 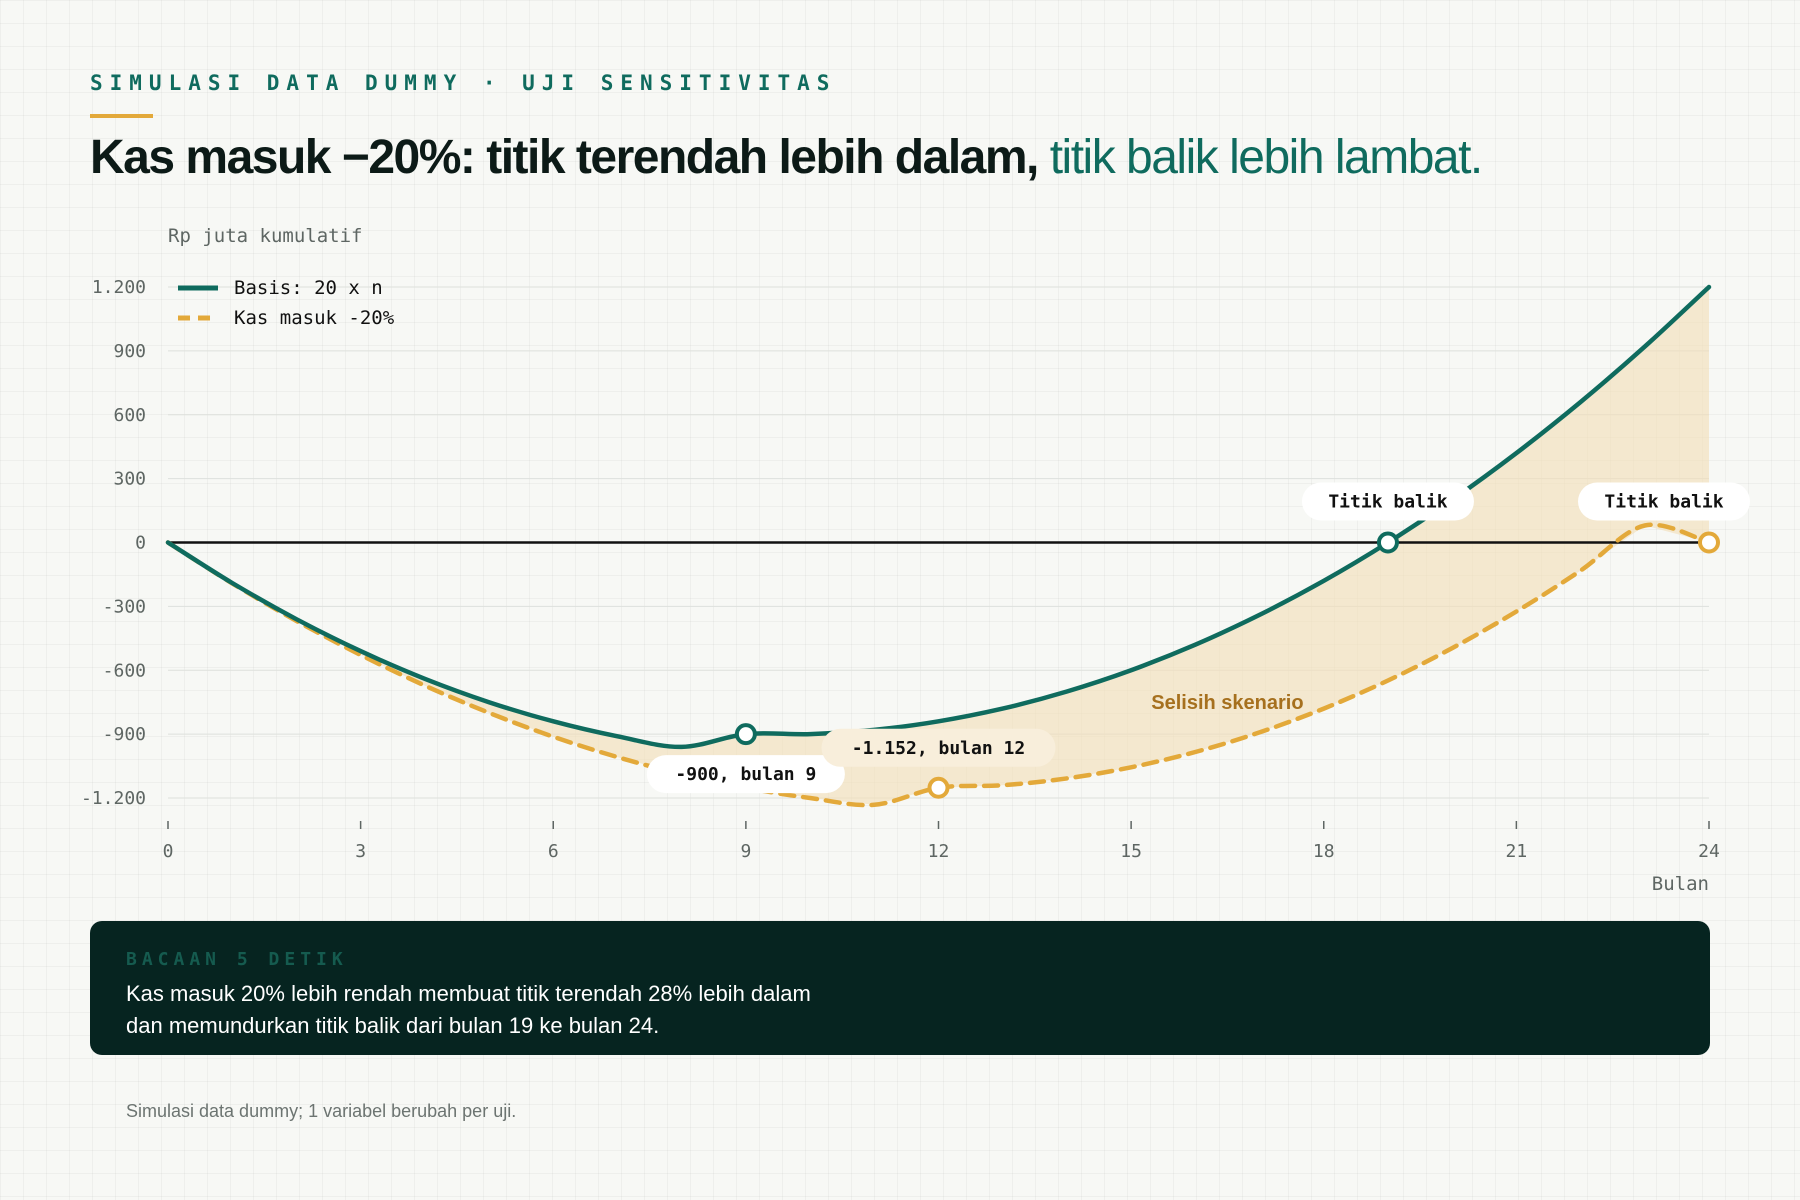 What do you see at coordinates (124, 670) in the screenshot?
I see `y-tick-label: -600` at bounding box center [124, 670].